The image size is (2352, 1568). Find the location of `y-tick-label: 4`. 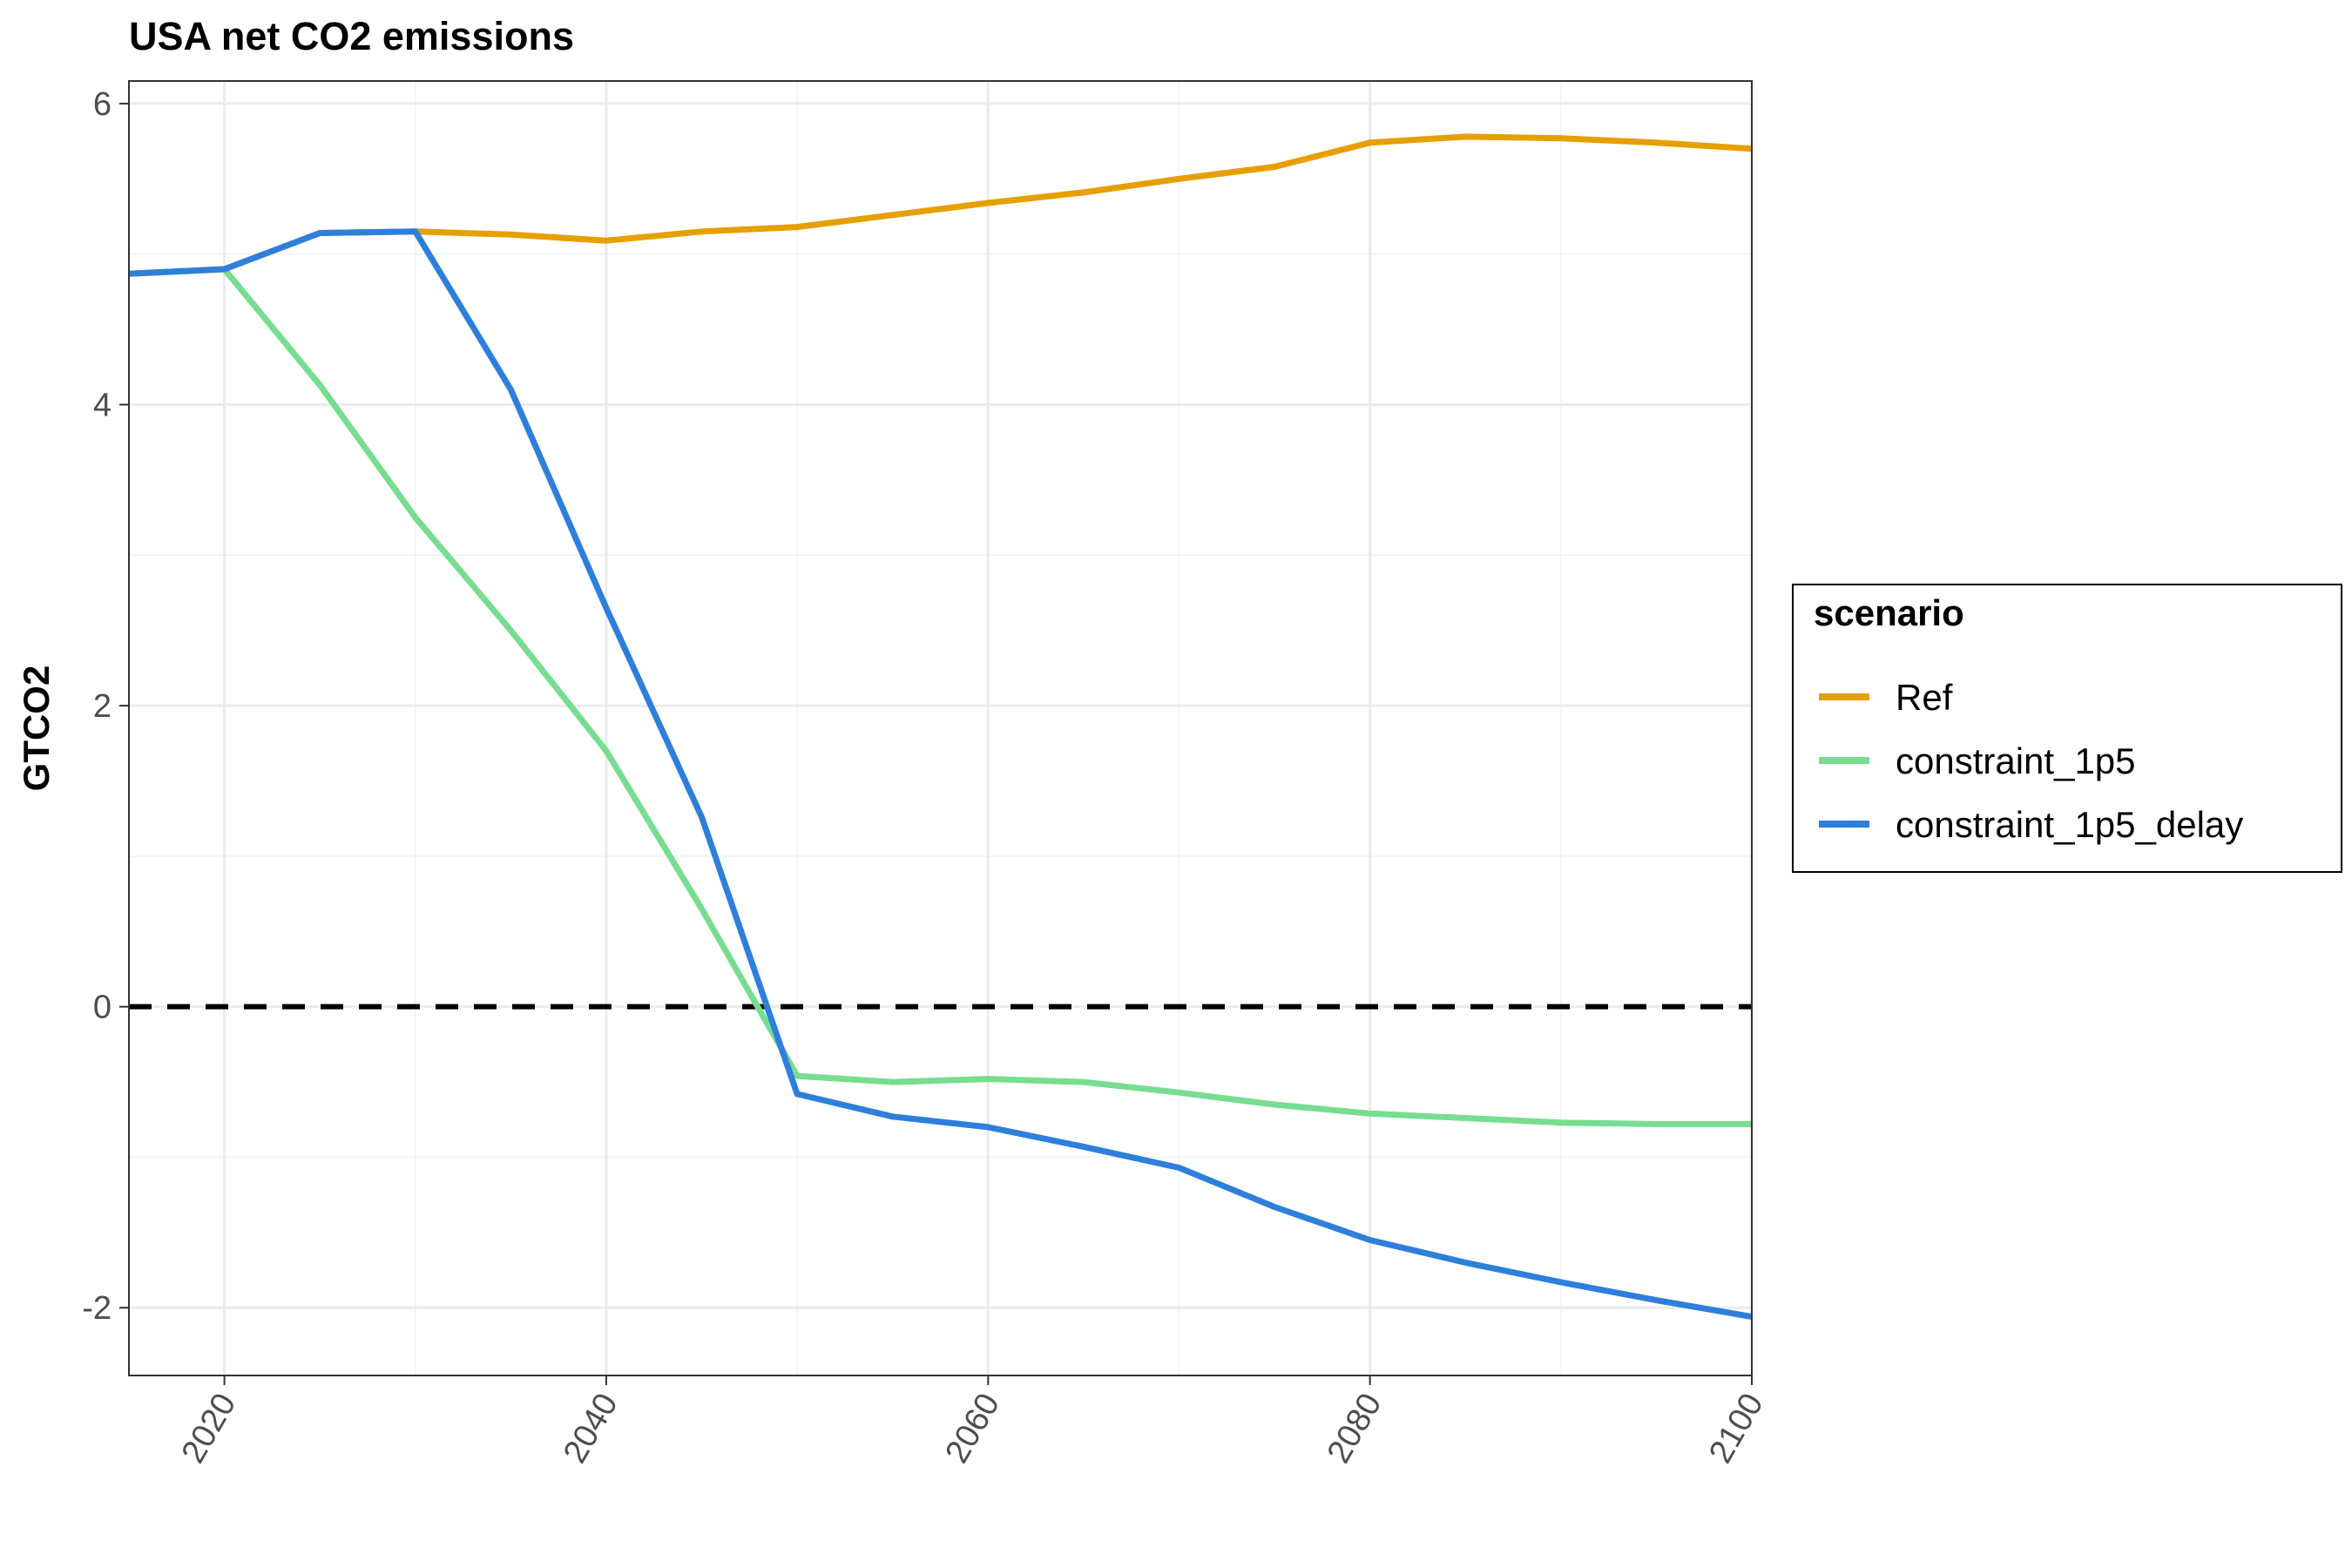

y-tick-label: 4 is located at coordinates (102, 406).